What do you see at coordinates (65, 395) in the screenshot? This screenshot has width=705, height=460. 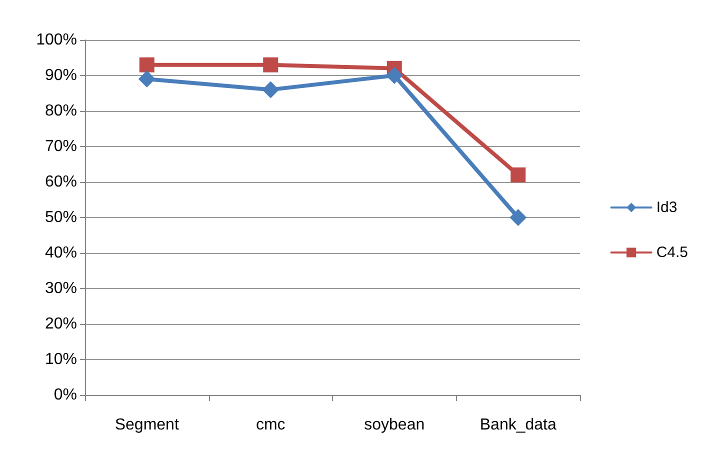 I see `y-tick-label: 0%` at bounding box center [65, 395].